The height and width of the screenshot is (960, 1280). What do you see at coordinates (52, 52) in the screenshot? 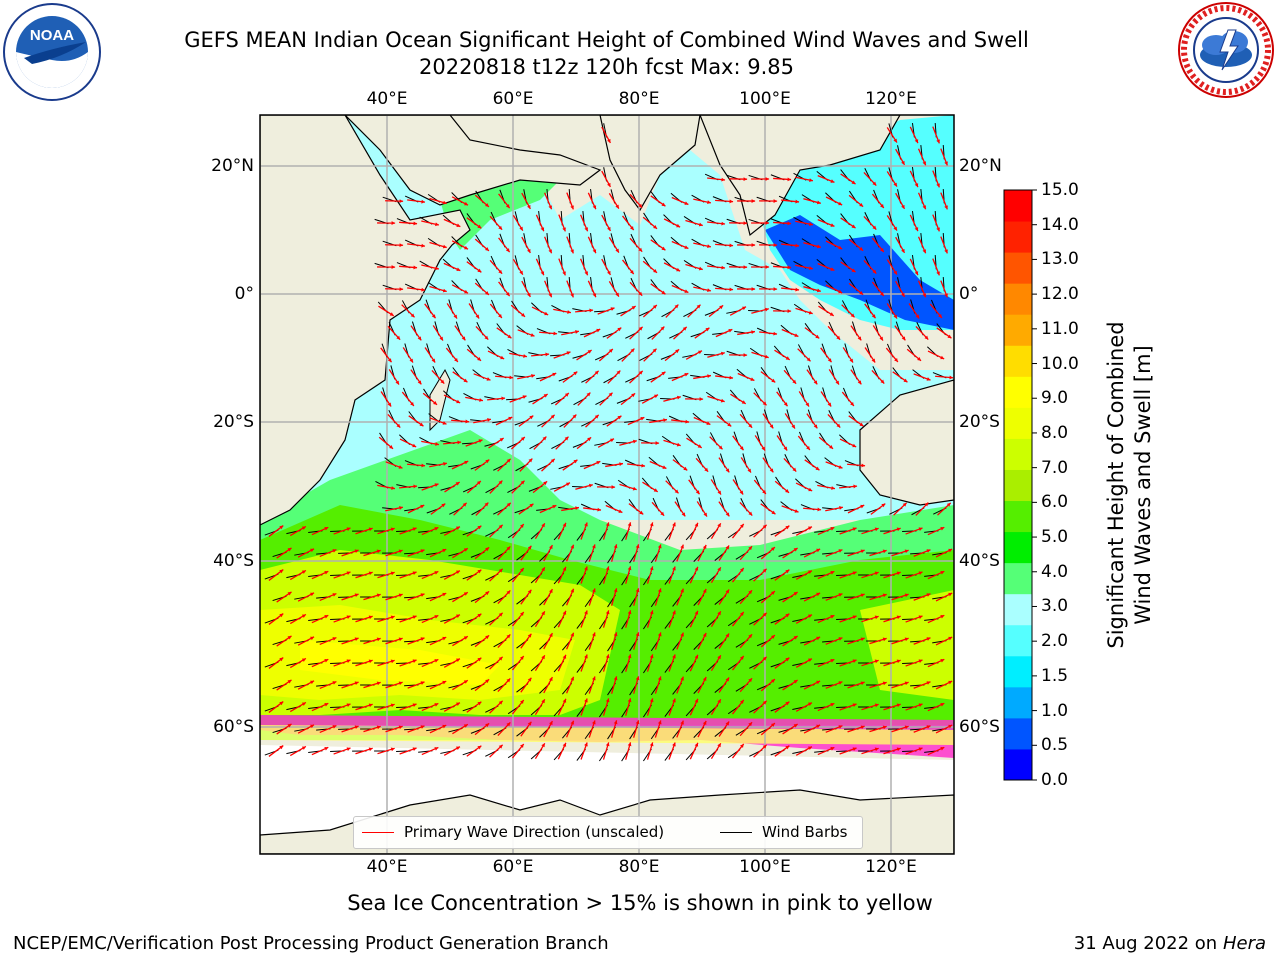
I see `noaa-logo: NOAA` at bounding box center [52, 52].